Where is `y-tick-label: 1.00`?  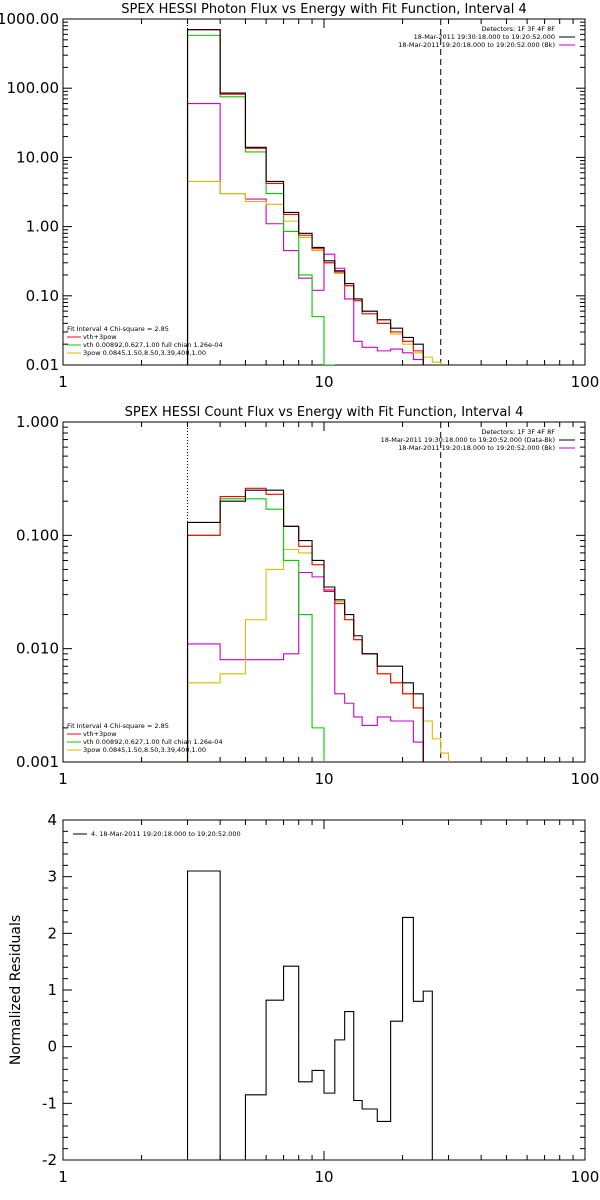
y-tick-label: 1.00 is located at coordinates (42, 227).